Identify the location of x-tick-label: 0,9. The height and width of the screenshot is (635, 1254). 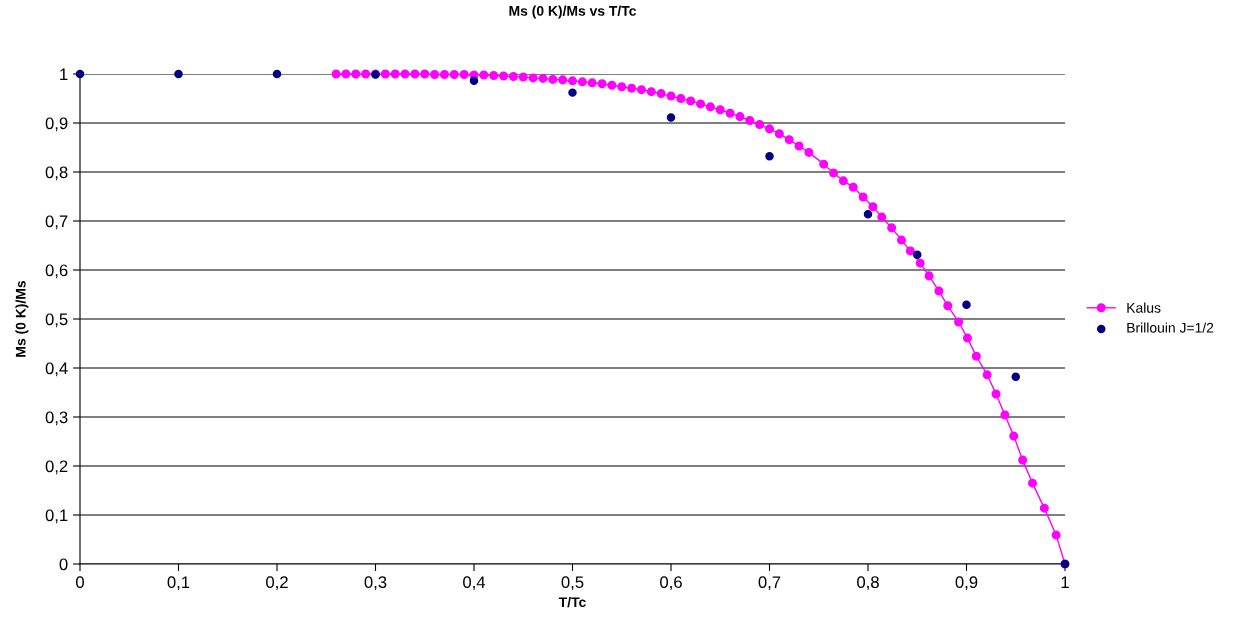
(966, 583).